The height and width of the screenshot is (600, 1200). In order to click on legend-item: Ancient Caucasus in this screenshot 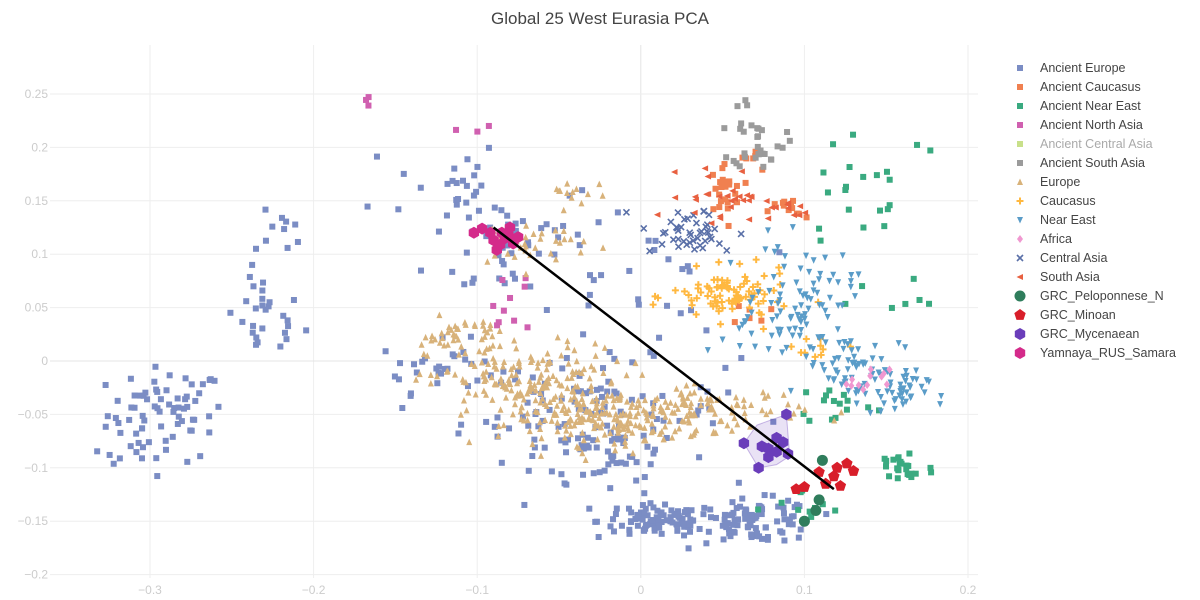, I will do `click(1093, 86)`.